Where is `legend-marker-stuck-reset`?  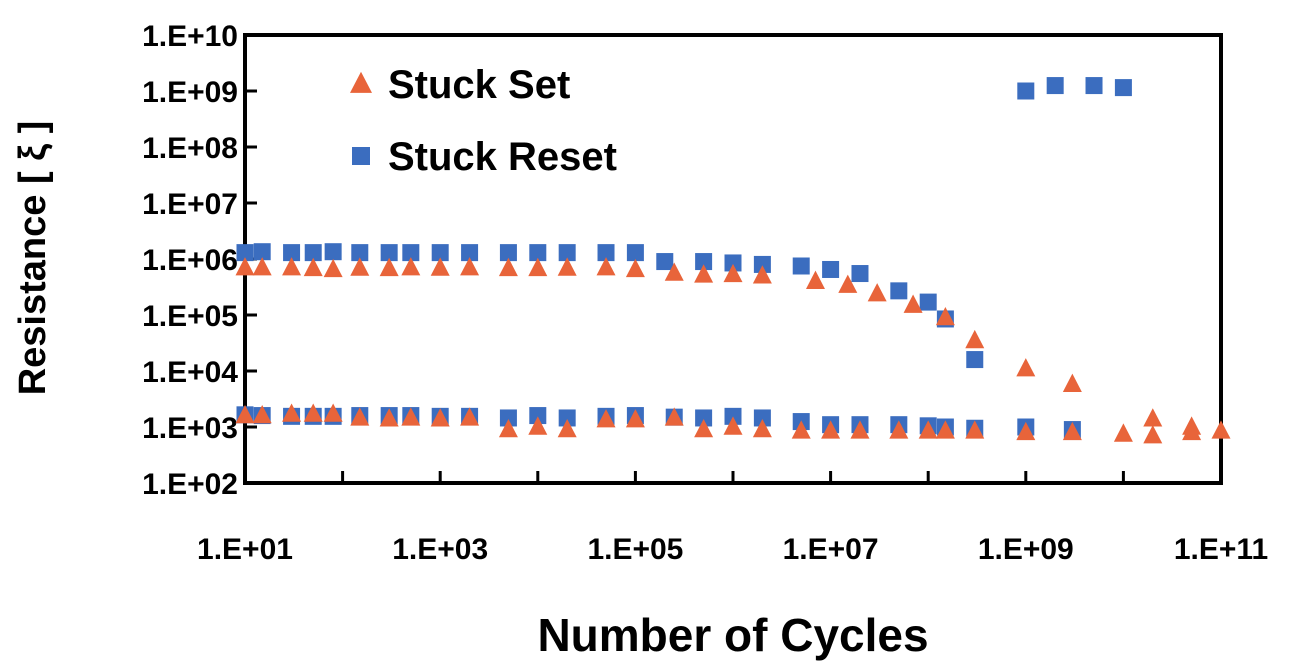 legend-marker-stuck-reset is located at coordinates (361, 156).